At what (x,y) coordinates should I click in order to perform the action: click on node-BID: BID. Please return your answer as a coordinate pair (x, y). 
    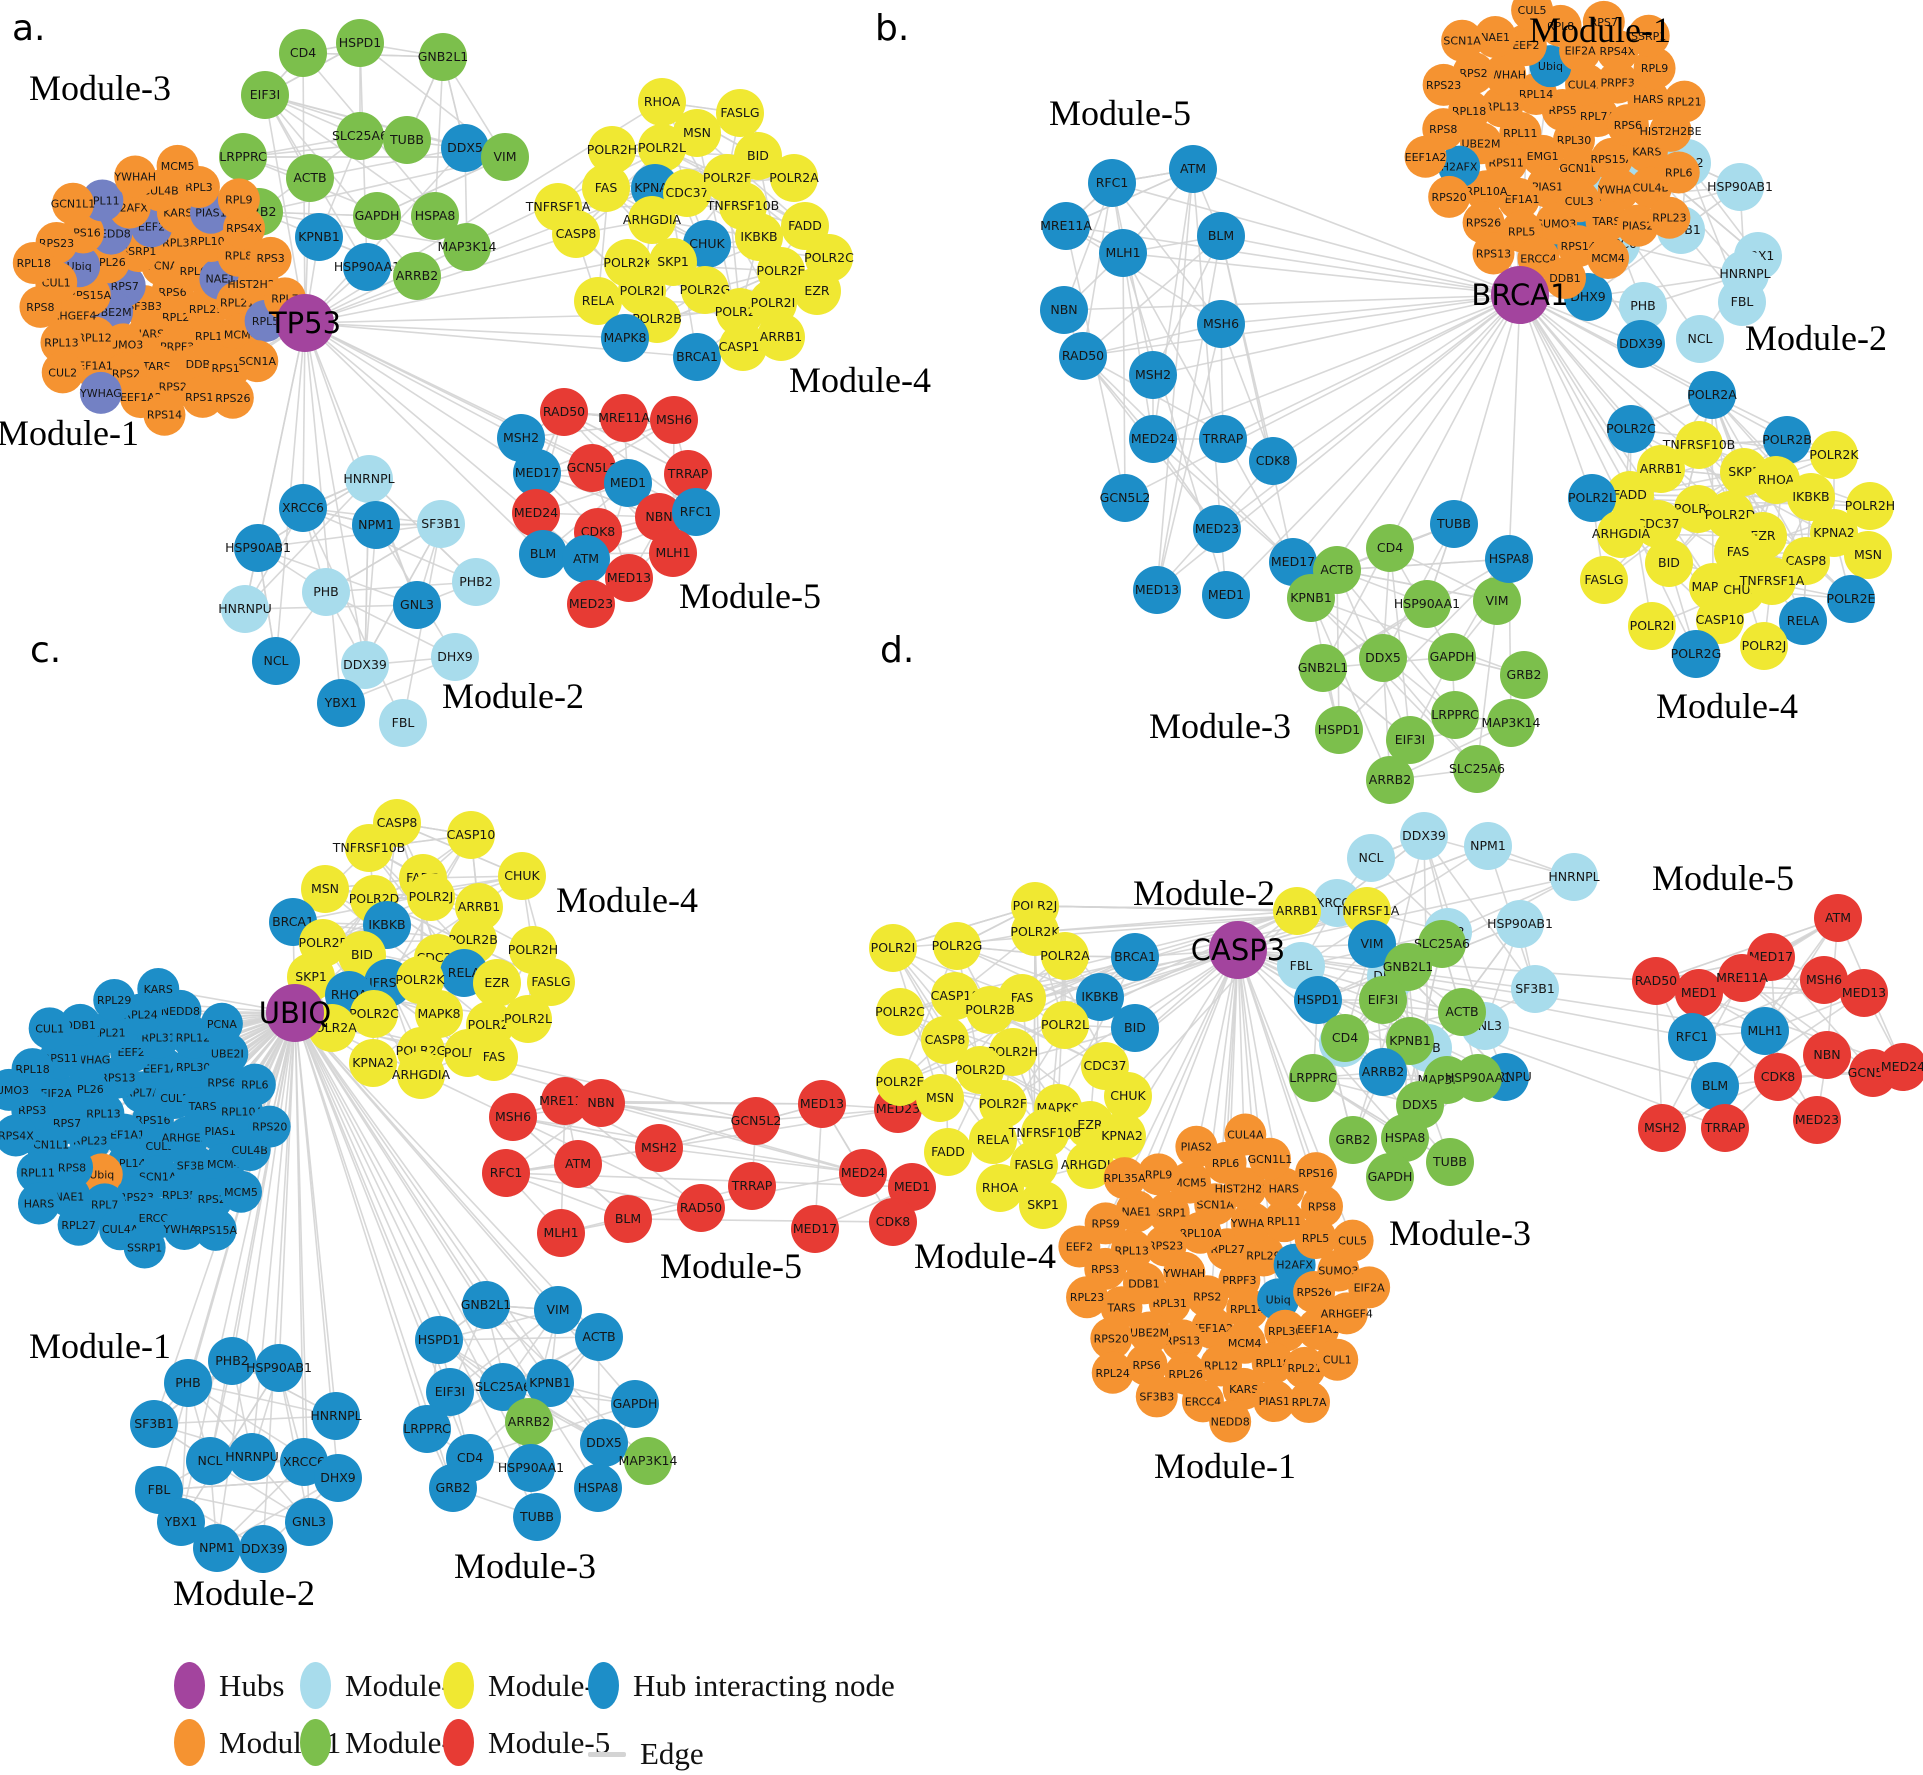
    Looking at the image, I should click on (1135, 1028).